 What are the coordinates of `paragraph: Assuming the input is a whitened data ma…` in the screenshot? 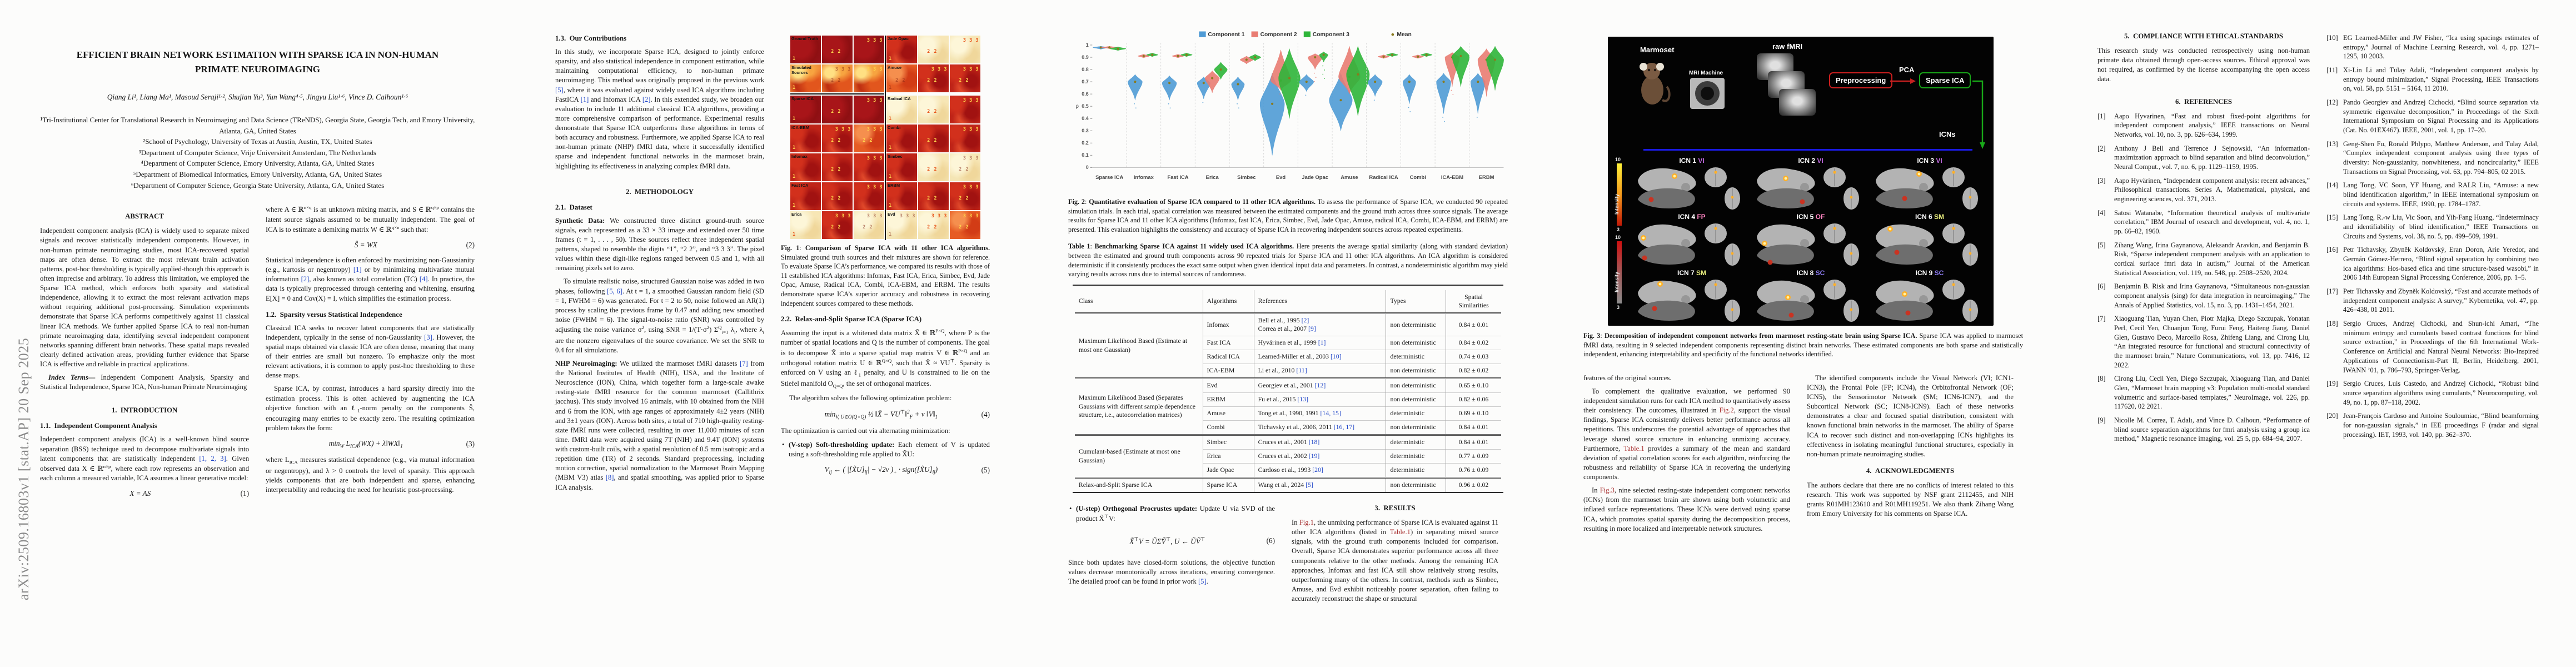 It's located at (885, 358).